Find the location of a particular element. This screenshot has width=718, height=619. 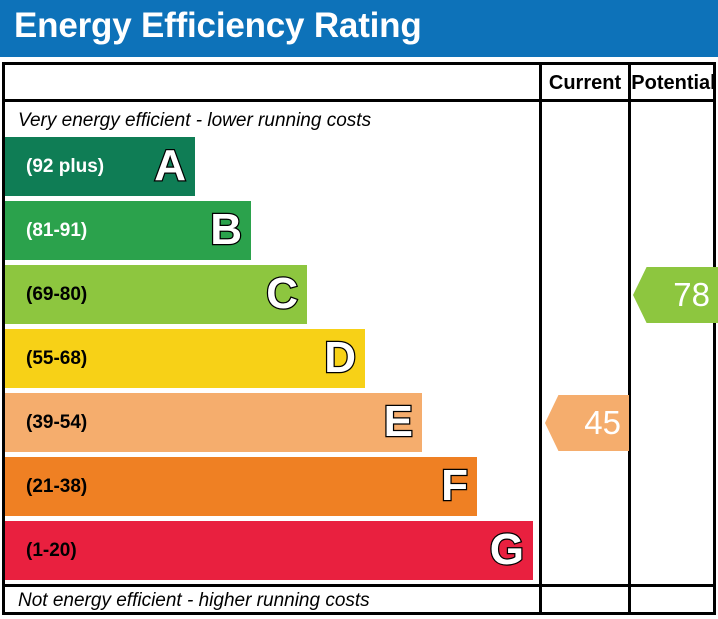

potential-rating-arrow: 78 is located at coordinates (675, 295).